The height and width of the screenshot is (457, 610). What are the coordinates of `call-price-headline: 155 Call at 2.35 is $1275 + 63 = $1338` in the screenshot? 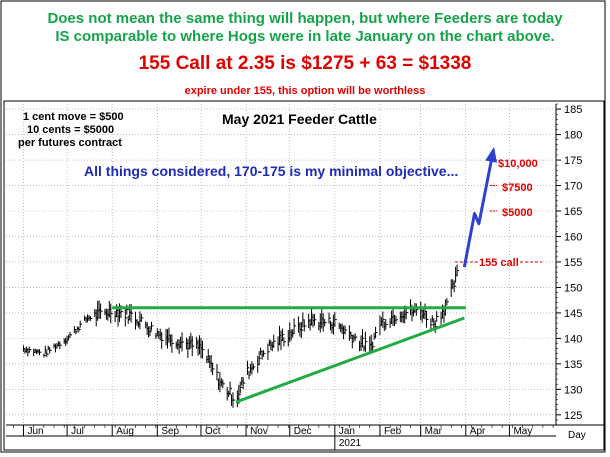 It's located at (305, 63).